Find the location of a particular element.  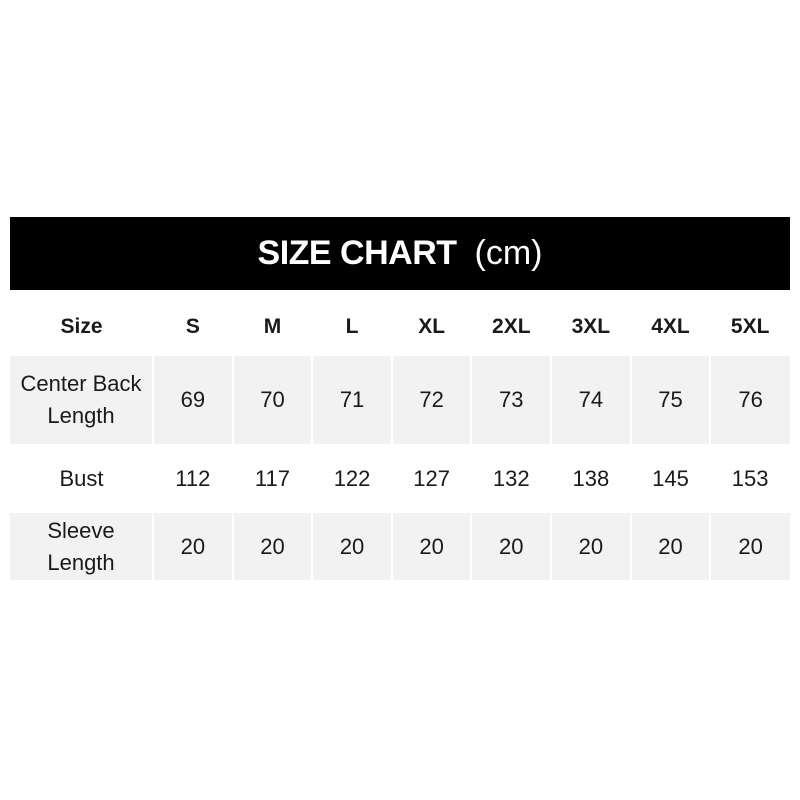

table-row: Bust 112 117 122 127 132 138 145 153 is located at coordinates (400, 478).